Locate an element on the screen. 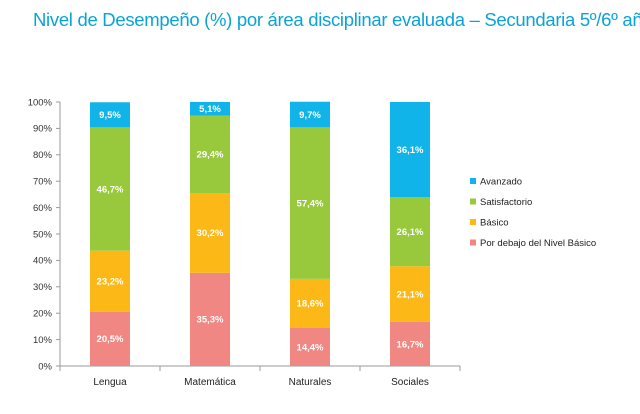 This screenshot has height=414, width=640. data-label: 36,1% is located at coordinates (410, 150).